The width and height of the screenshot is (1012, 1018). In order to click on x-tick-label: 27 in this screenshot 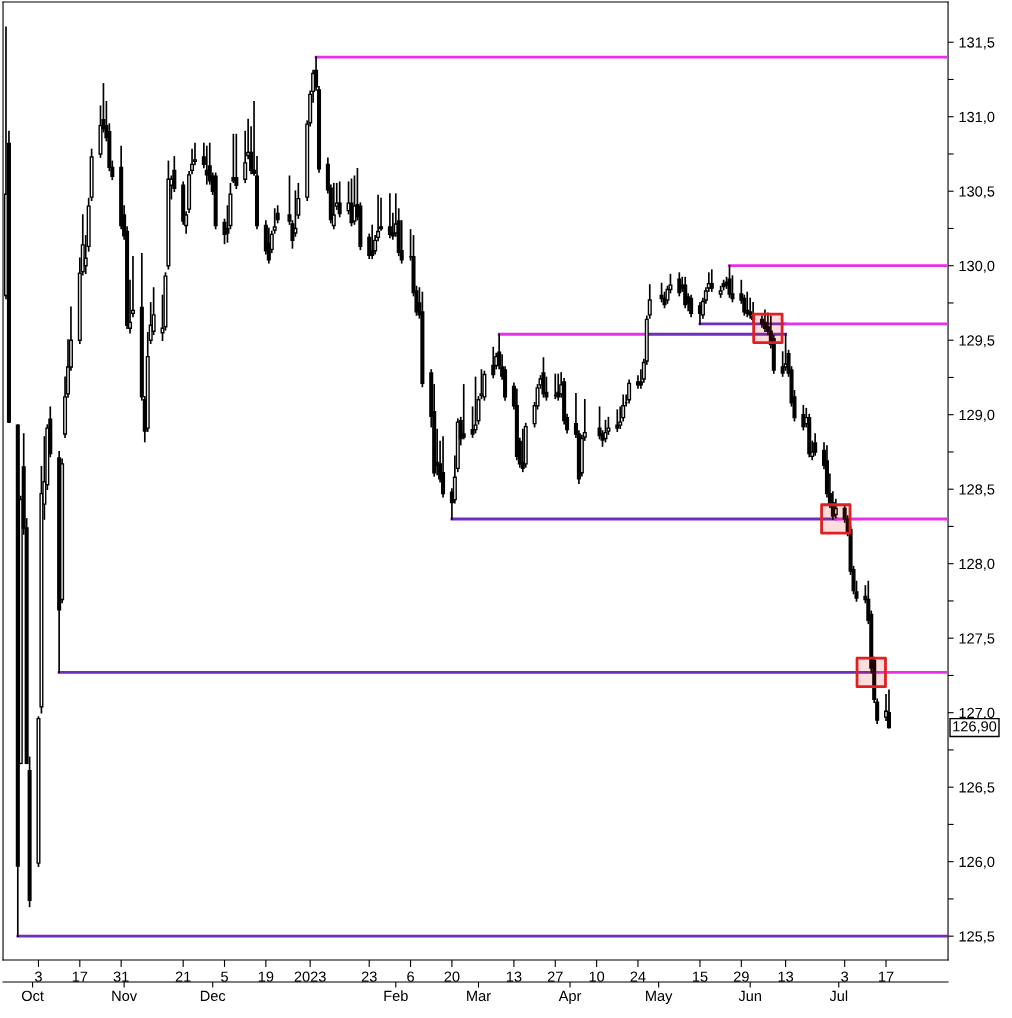, I will do `click(555, 976)`.